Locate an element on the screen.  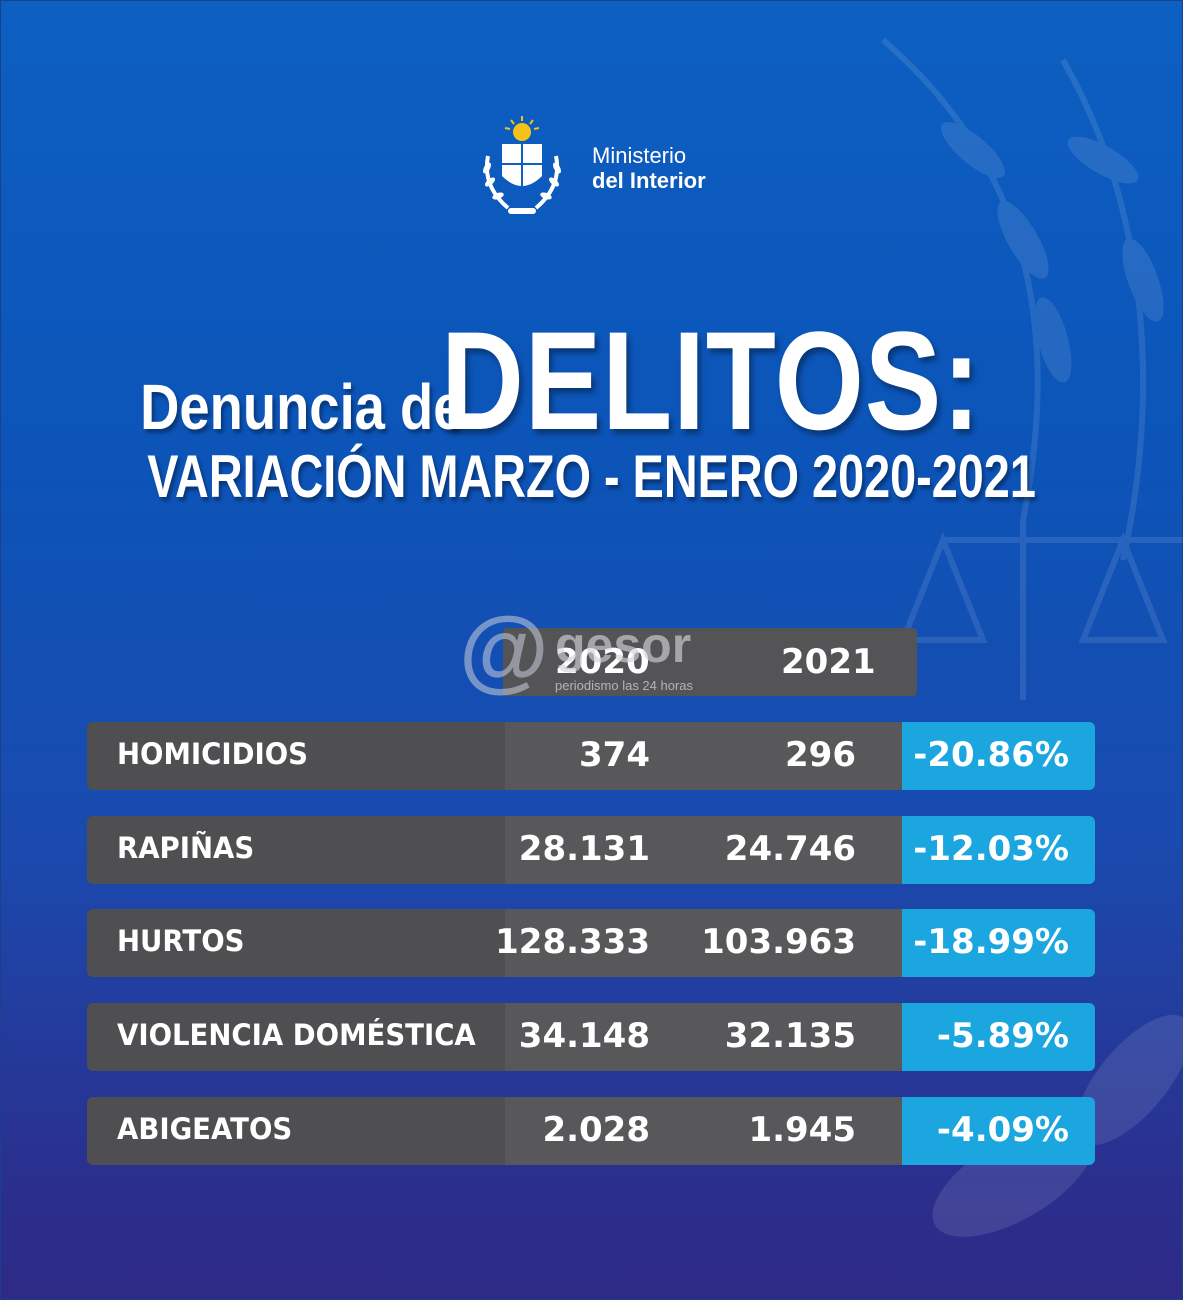
variation-cell: -20.86% is located at coordinates (998, 756).